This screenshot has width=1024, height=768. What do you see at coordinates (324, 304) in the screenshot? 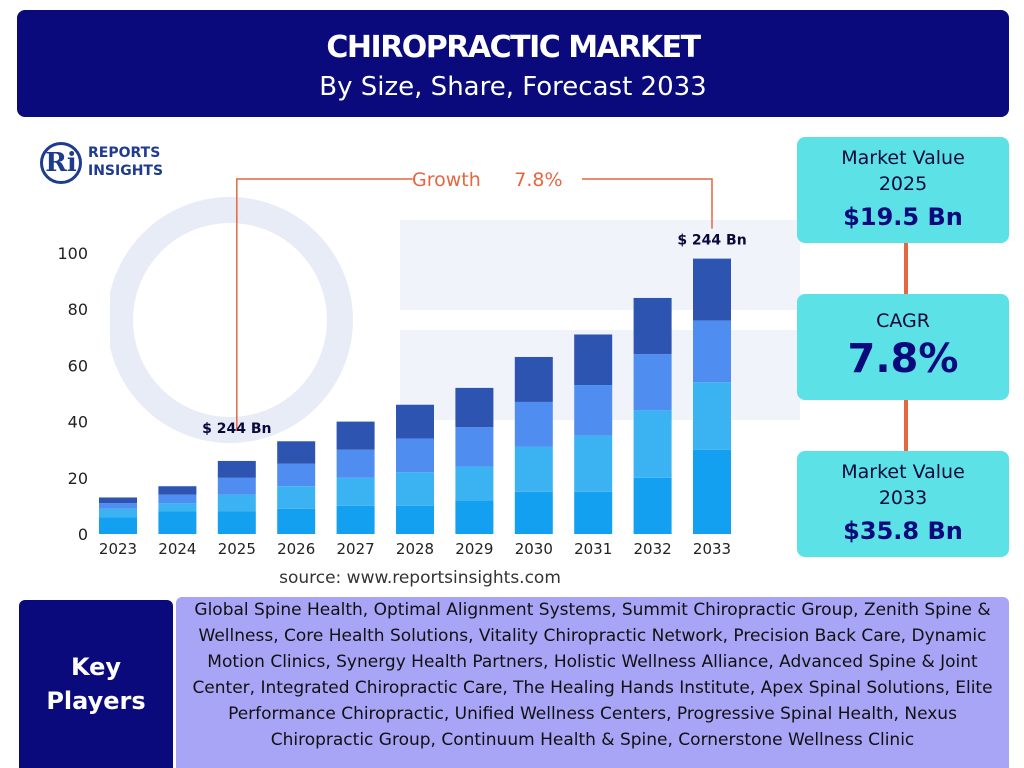
I see `growth-bracket-left` at bounding box center [324, 304].